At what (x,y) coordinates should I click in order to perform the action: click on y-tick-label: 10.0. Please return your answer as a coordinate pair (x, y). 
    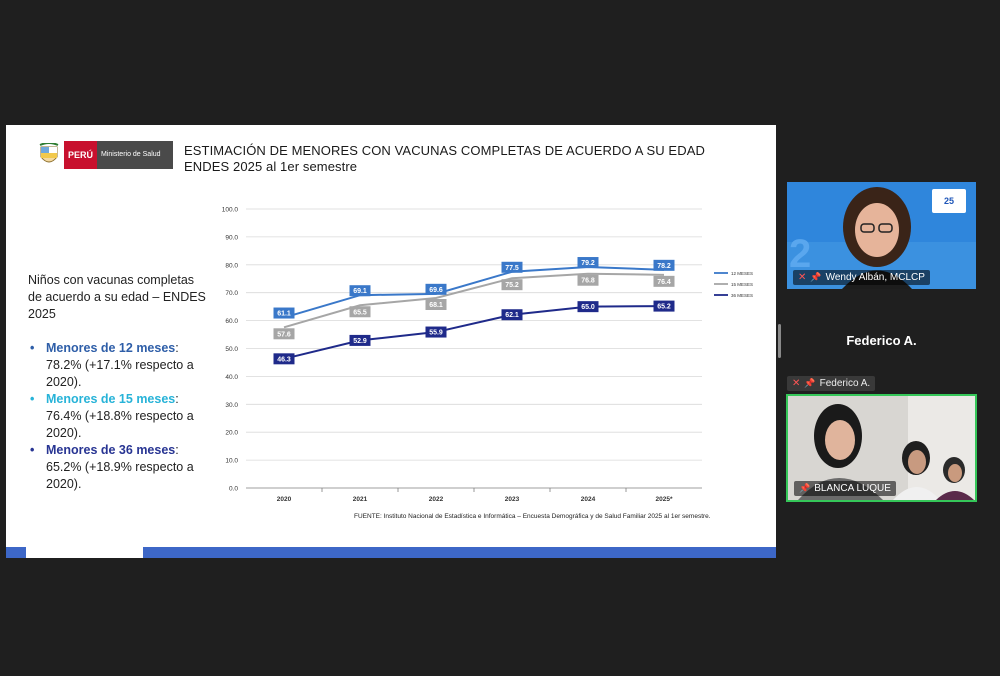
    Looking at the image, I should click on (231, 461).